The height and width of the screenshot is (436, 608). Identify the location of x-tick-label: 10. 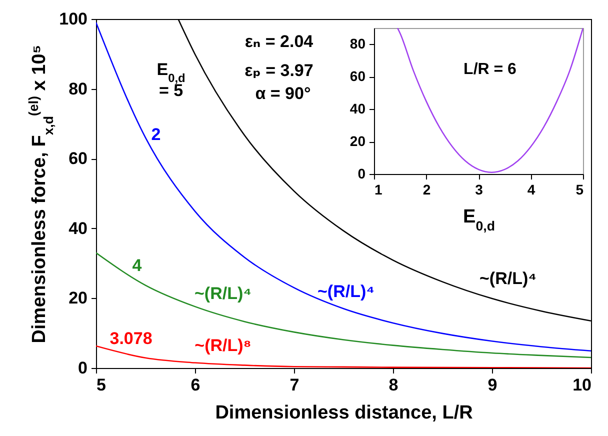
(582, 385).